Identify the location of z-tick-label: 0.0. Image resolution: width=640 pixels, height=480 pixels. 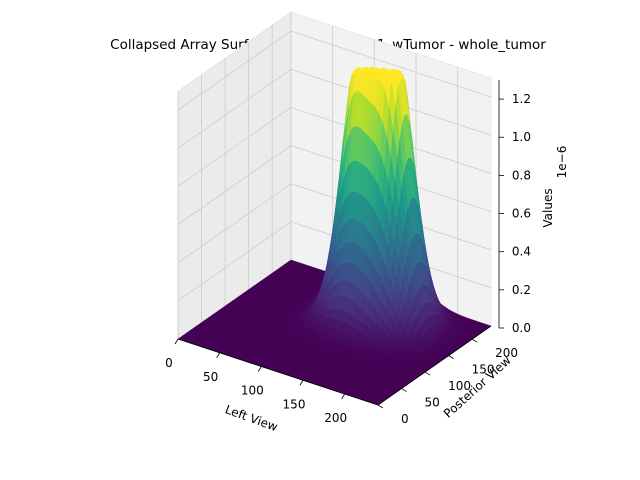
(521, 328).